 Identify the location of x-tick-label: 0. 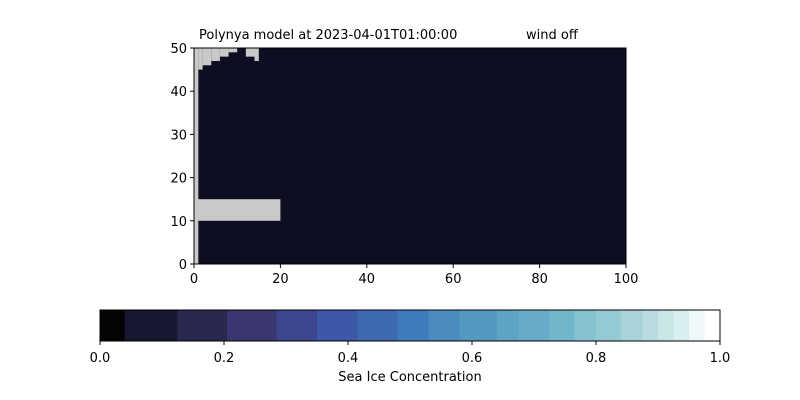
(194, 279).